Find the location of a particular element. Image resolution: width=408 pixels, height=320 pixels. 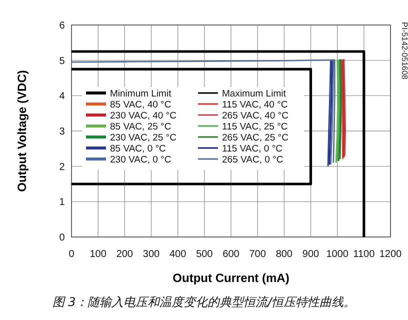

x-tick-label: 900 is located at coordinates (311, 254).